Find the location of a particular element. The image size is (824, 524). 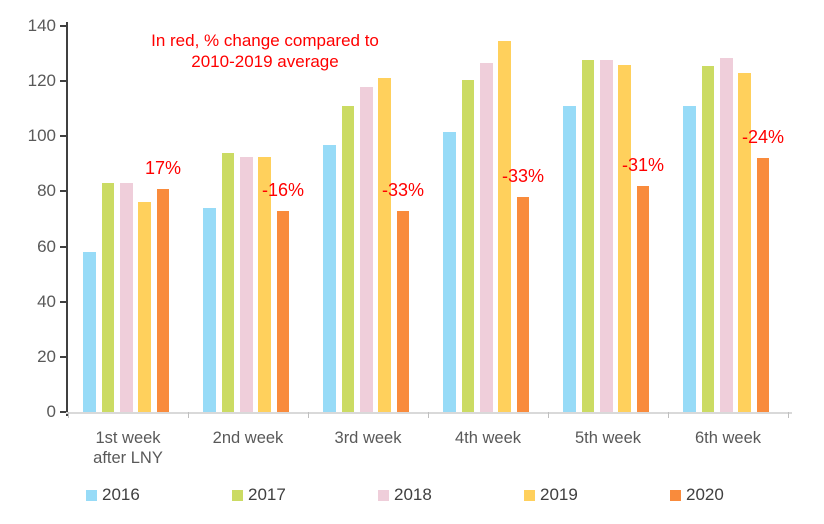

x-axis-line is located at coordinates (429, 413).